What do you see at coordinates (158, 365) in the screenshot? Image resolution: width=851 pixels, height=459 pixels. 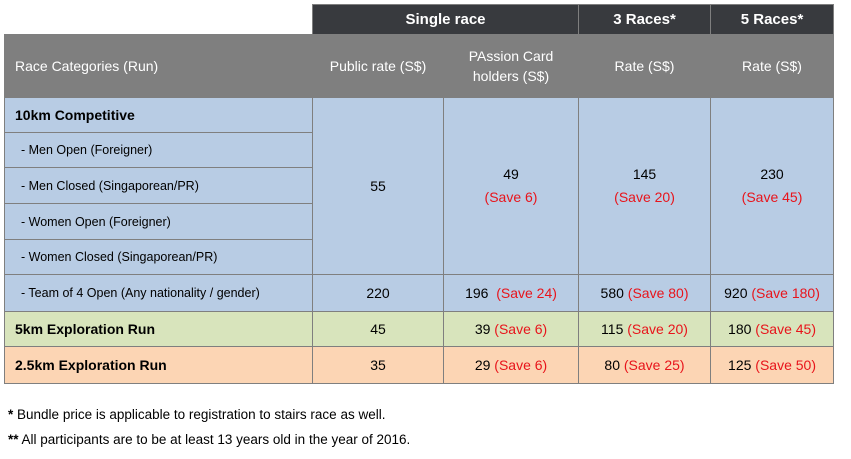 I see `category-2-5km-exploration: 2.5km Exploration Run` at bounding box center [158, 365].